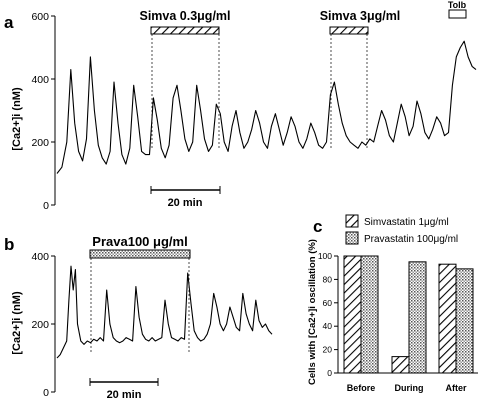 Image resolution: width=482 pixels, height=404 pixels. What do you see at coordinates (17, 323) in the screenshot?
I see `panel-b-ylabel: [Ca2+]i (nM)` at bounding box center [17, 323].